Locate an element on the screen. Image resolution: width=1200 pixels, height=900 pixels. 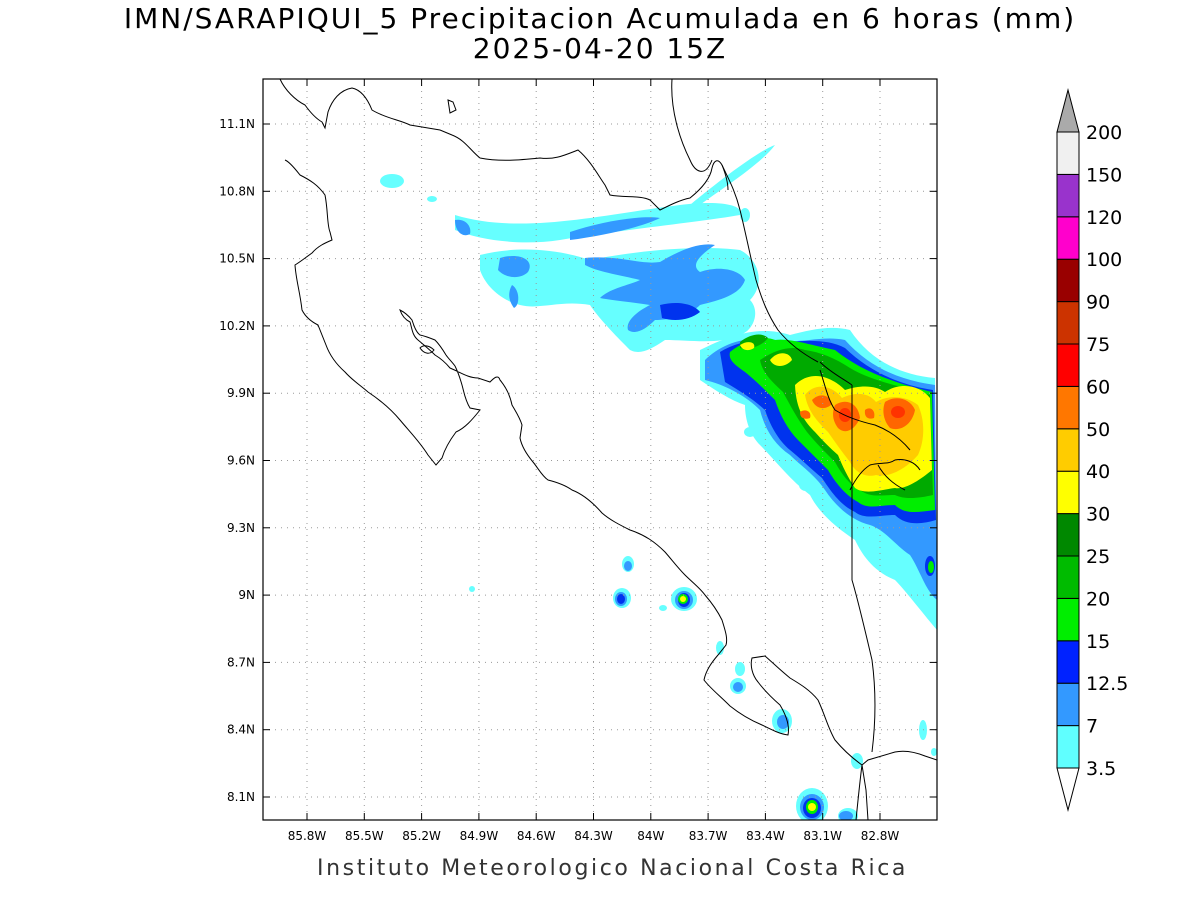
y-tick-label: 10.8N is located at coordinates (237, 191).